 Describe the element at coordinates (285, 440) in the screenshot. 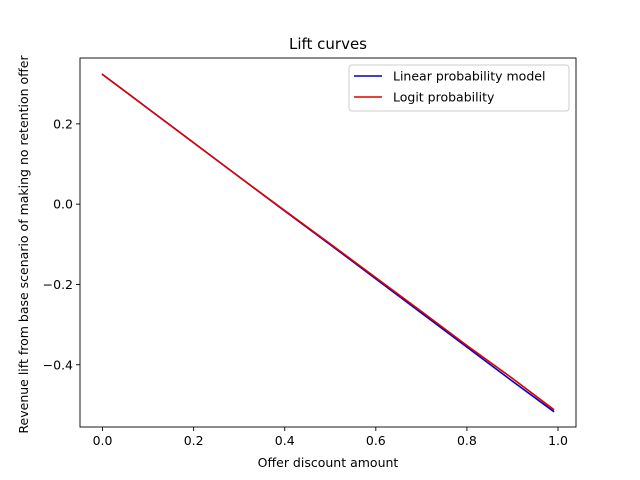

I see `x-tick-label: 0.4` at that location.